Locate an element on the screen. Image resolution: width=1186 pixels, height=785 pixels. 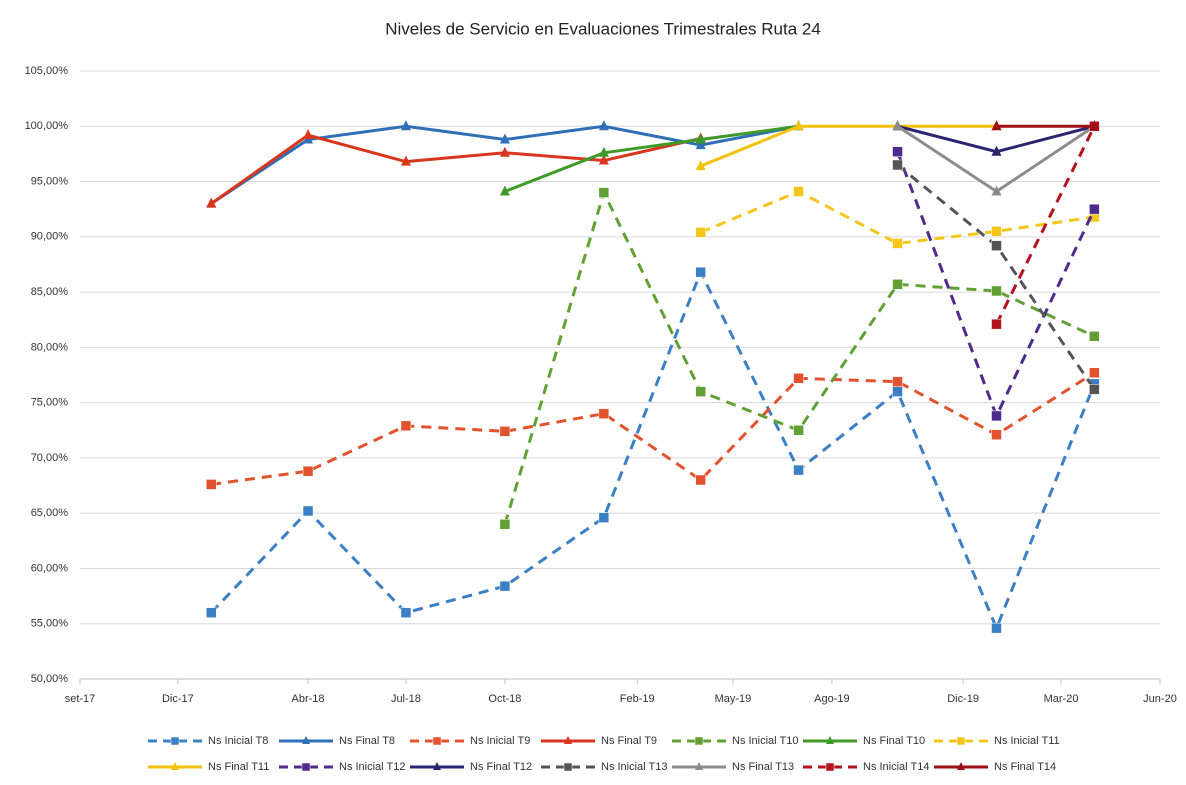
y-tick-label: 100,00% is located at coordinates (47, 126).